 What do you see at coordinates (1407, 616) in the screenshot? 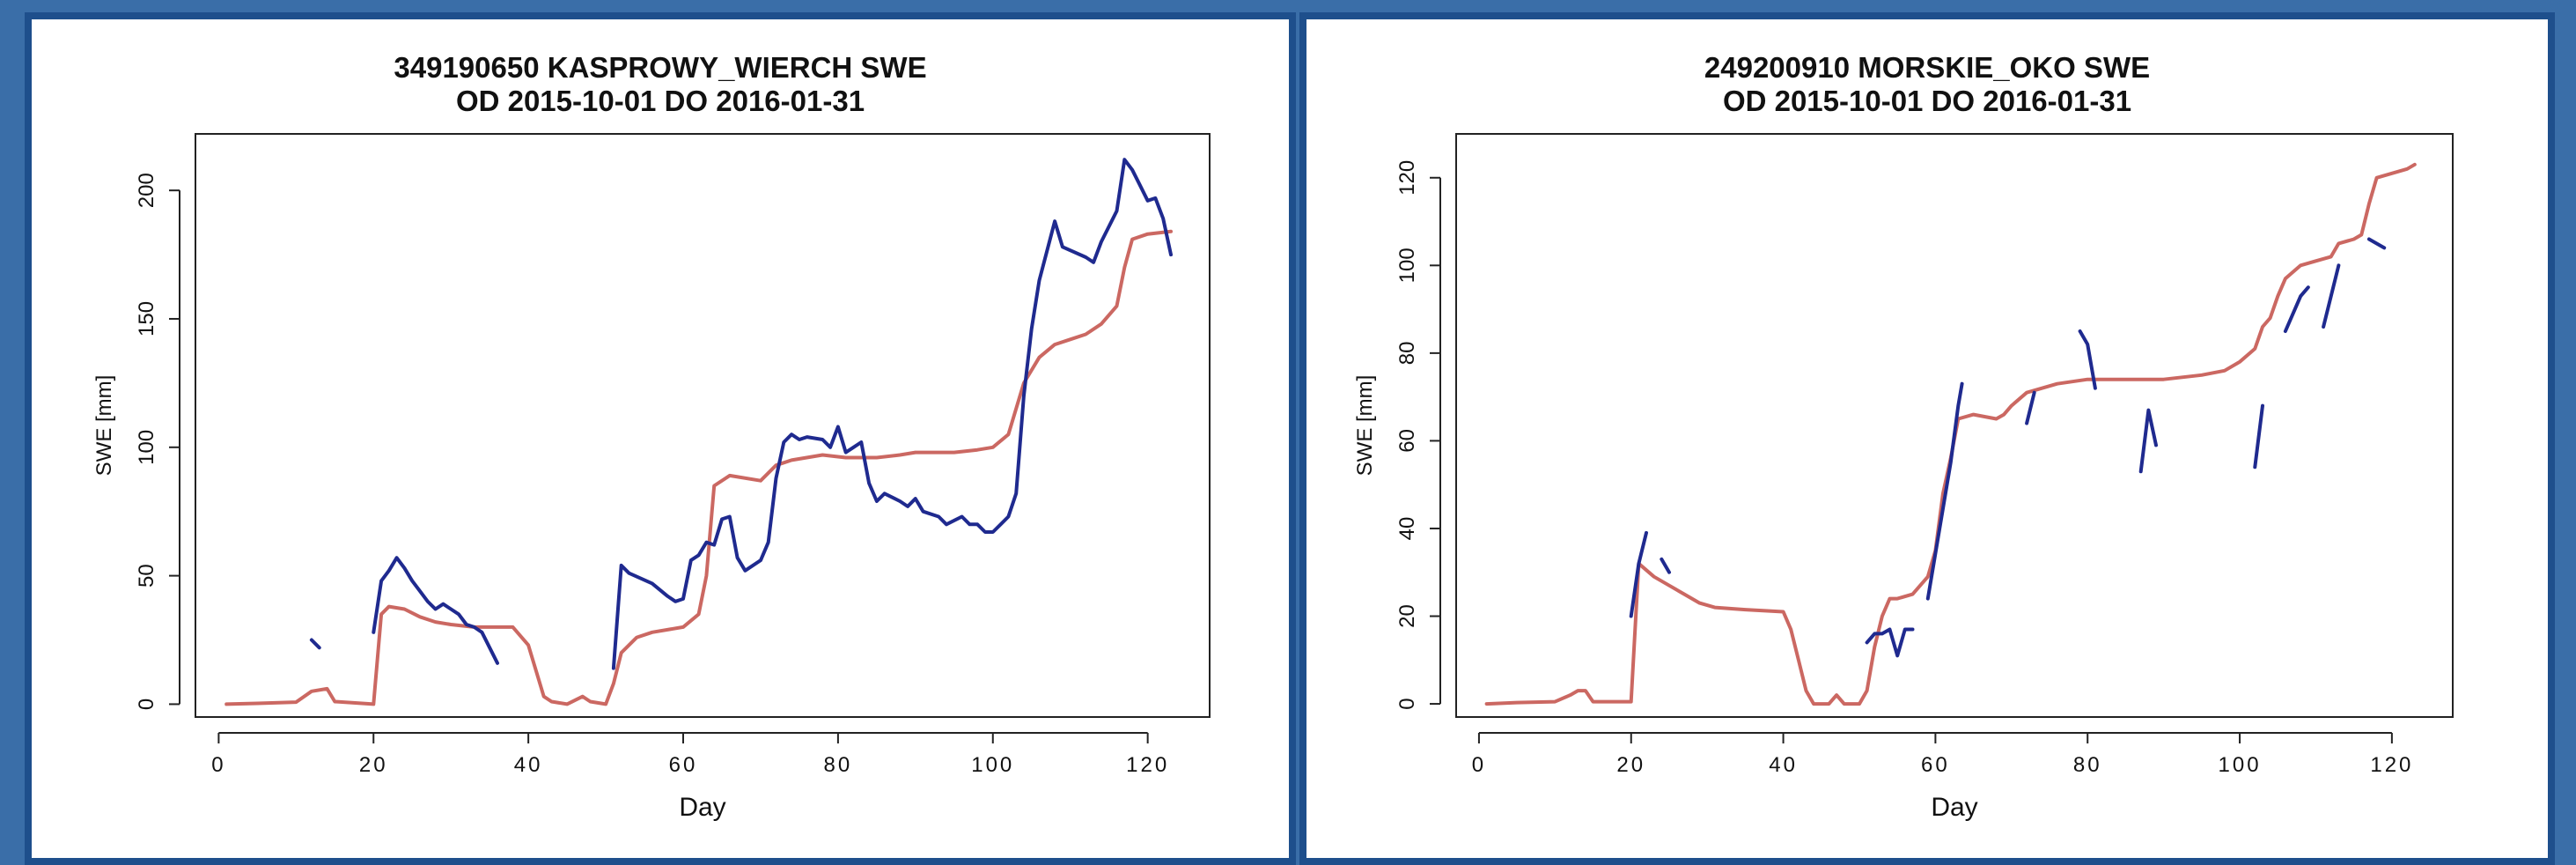
I see `y-tick-label: 20` at bounding box center [1407, 616].